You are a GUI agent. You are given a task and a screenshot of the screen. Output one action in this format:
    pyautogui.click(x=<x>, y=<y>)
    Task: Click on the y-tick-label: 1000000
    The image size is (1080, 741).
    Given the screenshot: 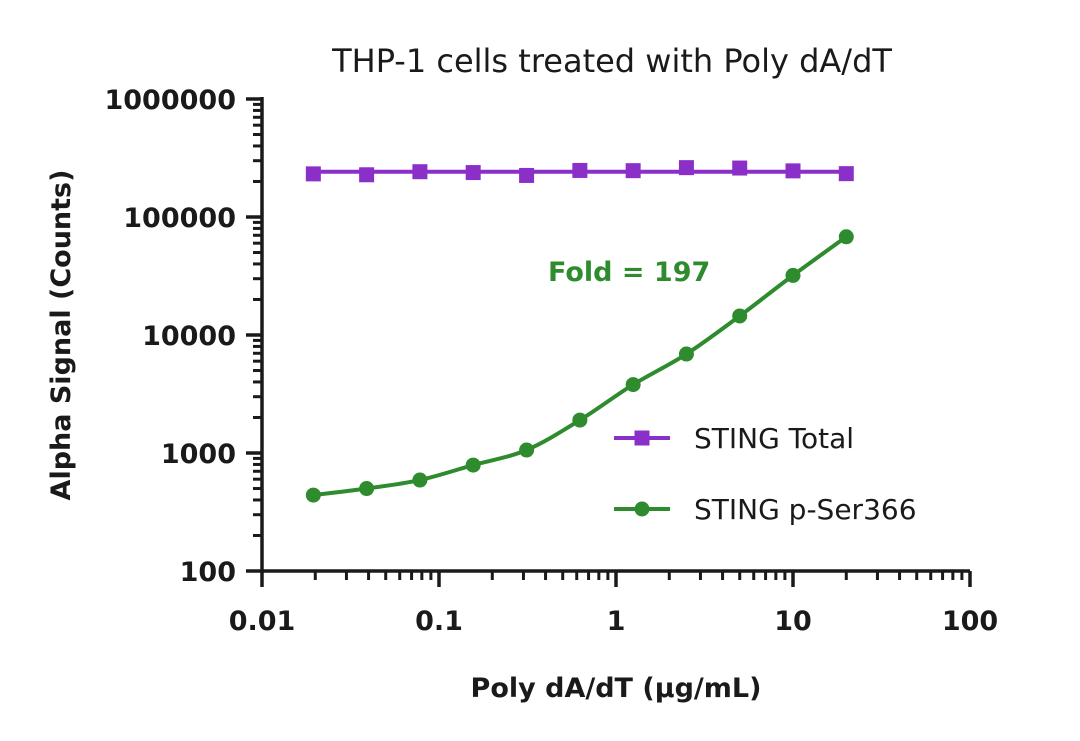 What is the action you would take?
    pyautogui.click(x=170, y=100)
    